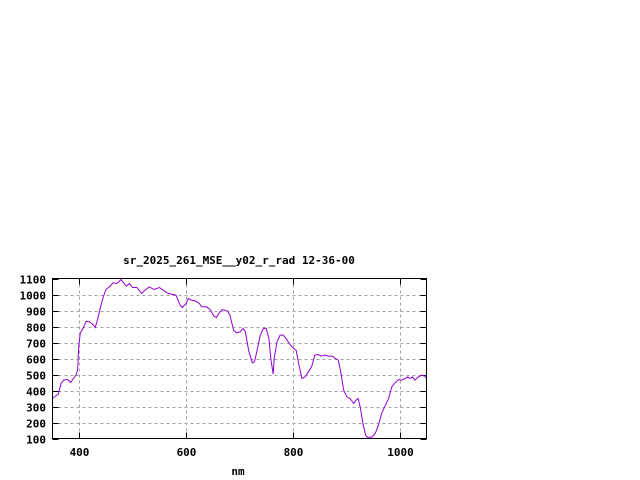 This screenshot has height=480, width=640. Describe the element at coordinates (36, 360) in the screenshot. I see `y-tick-label: 600` at that location.